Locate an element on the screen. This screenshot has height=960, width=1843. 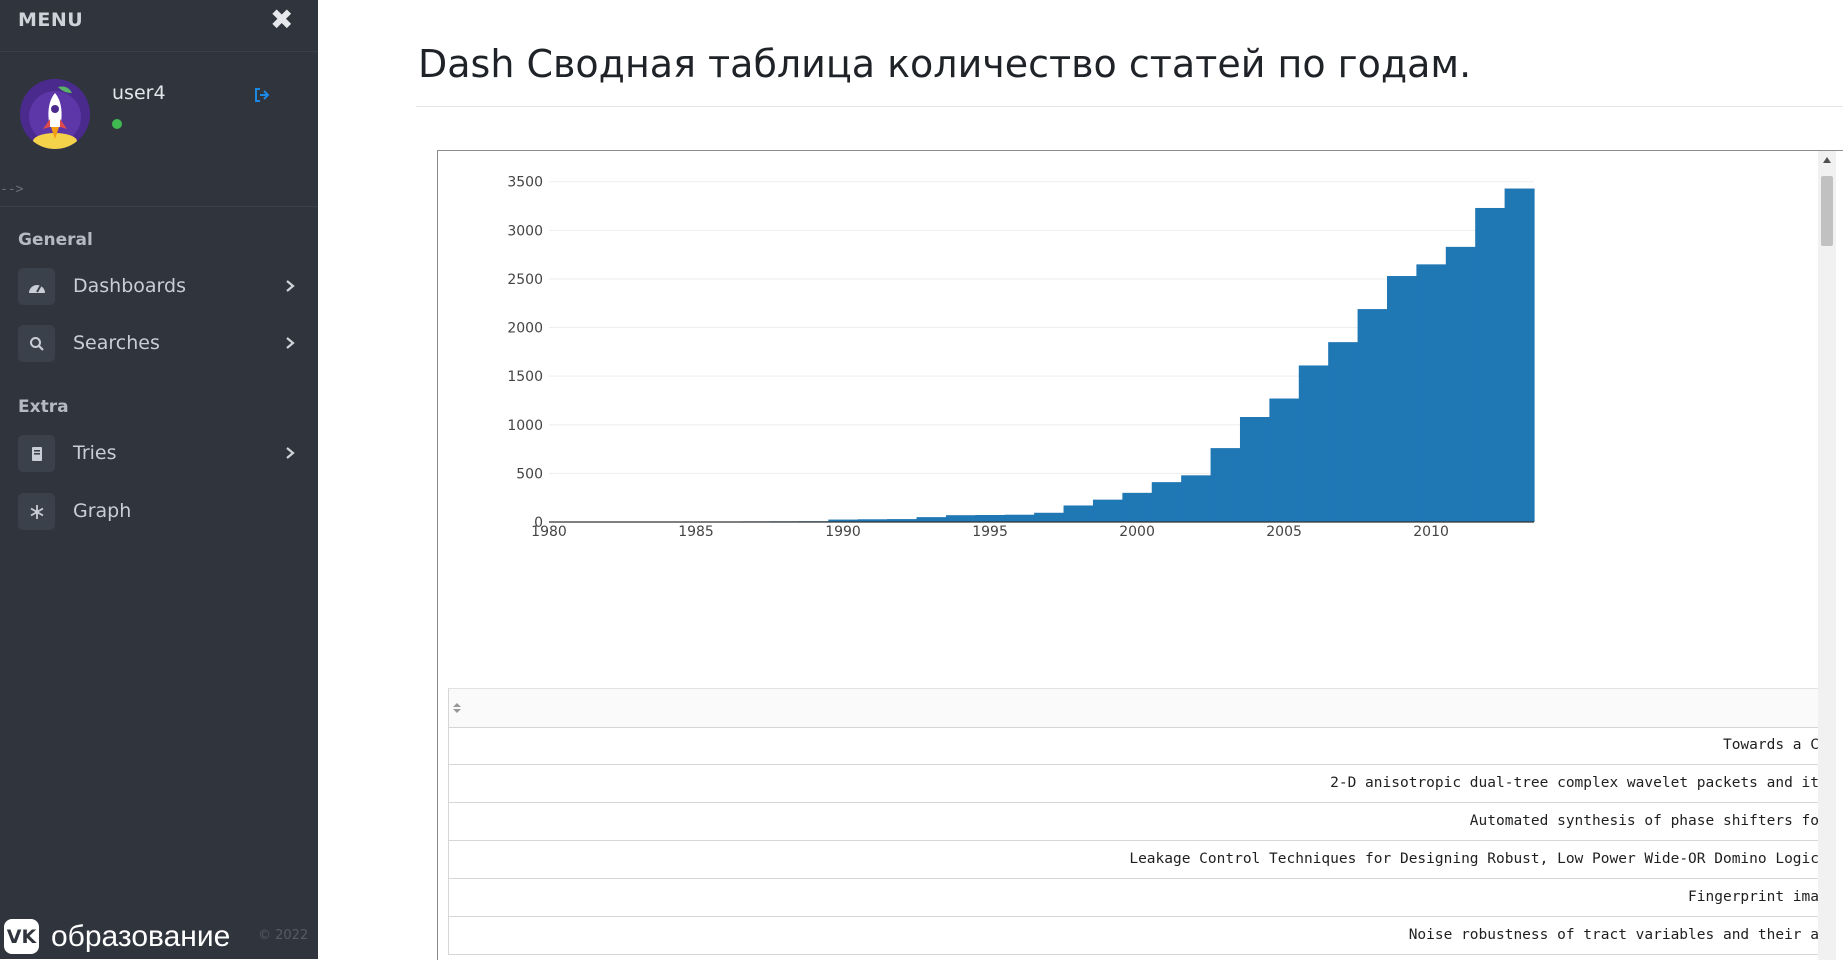
table-row: Fingerprint ima is located at coordinates (1133, 898).